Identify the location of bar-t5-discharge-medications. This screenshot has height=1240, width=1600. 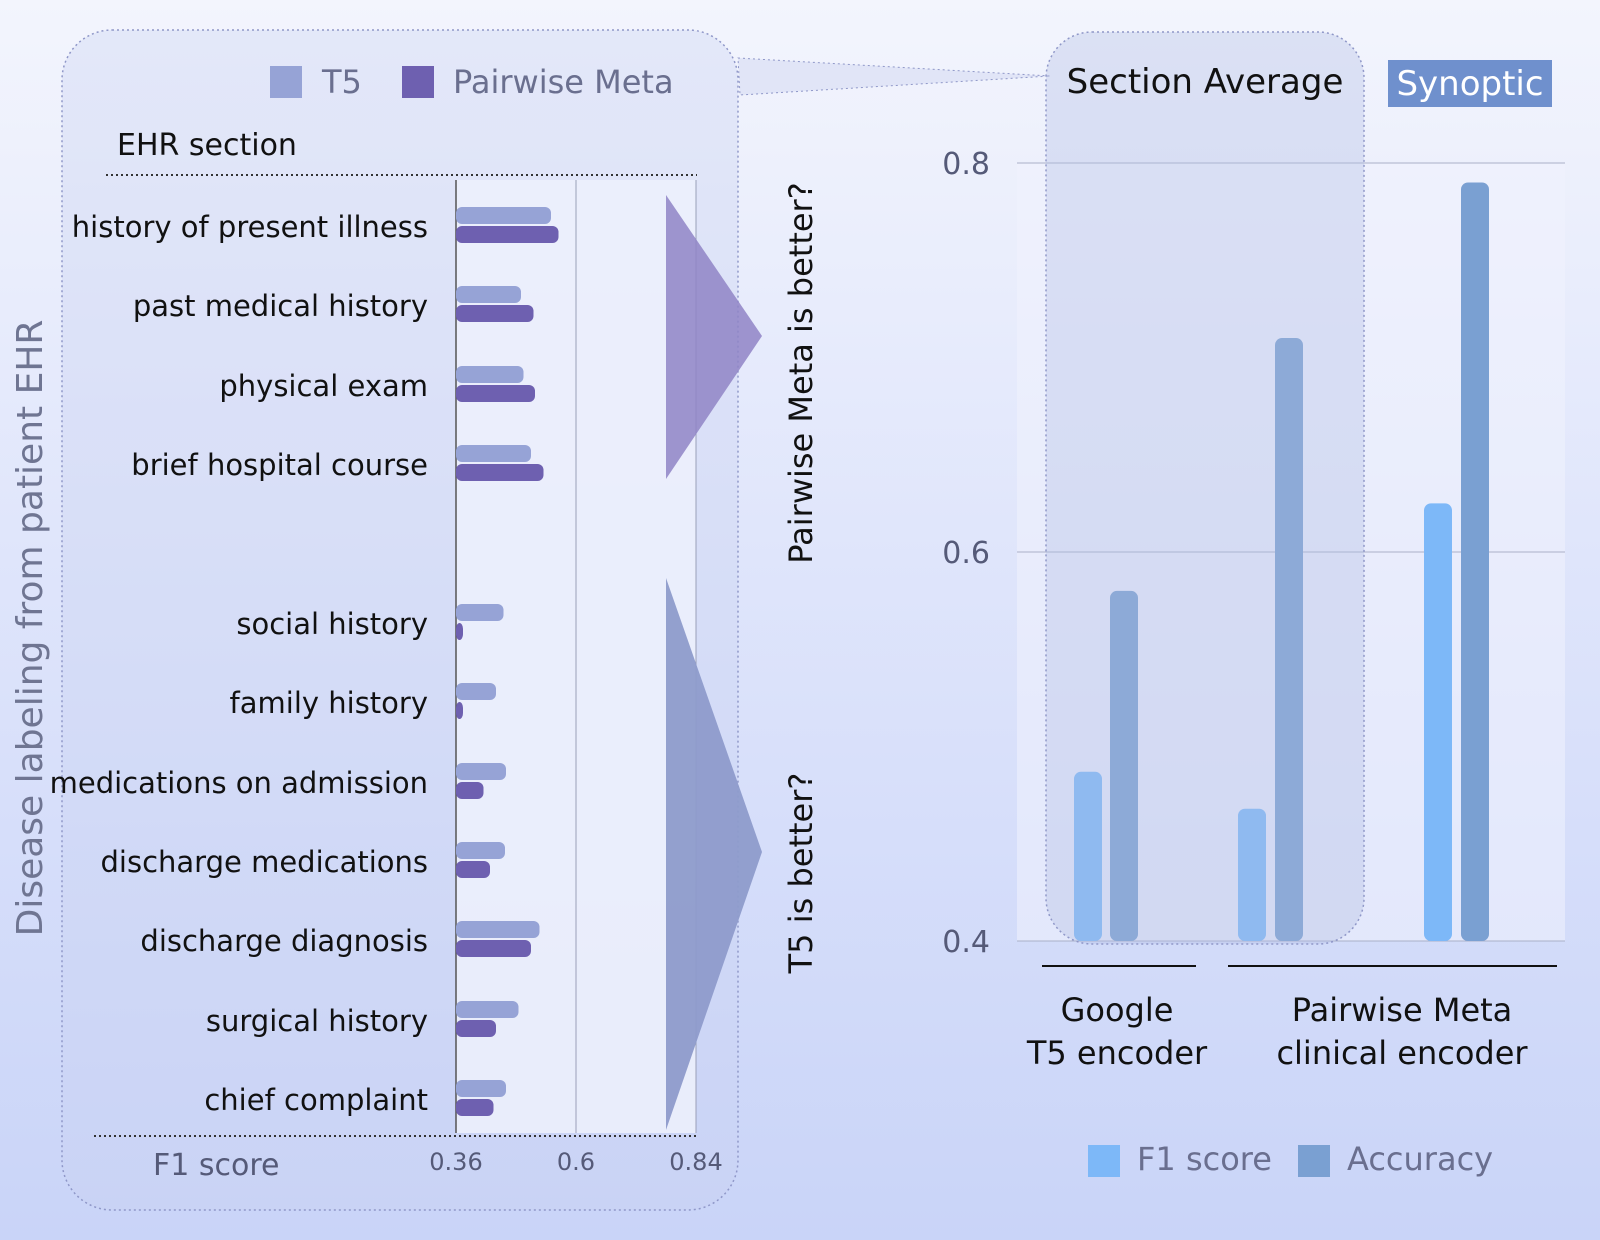
(480, 850).